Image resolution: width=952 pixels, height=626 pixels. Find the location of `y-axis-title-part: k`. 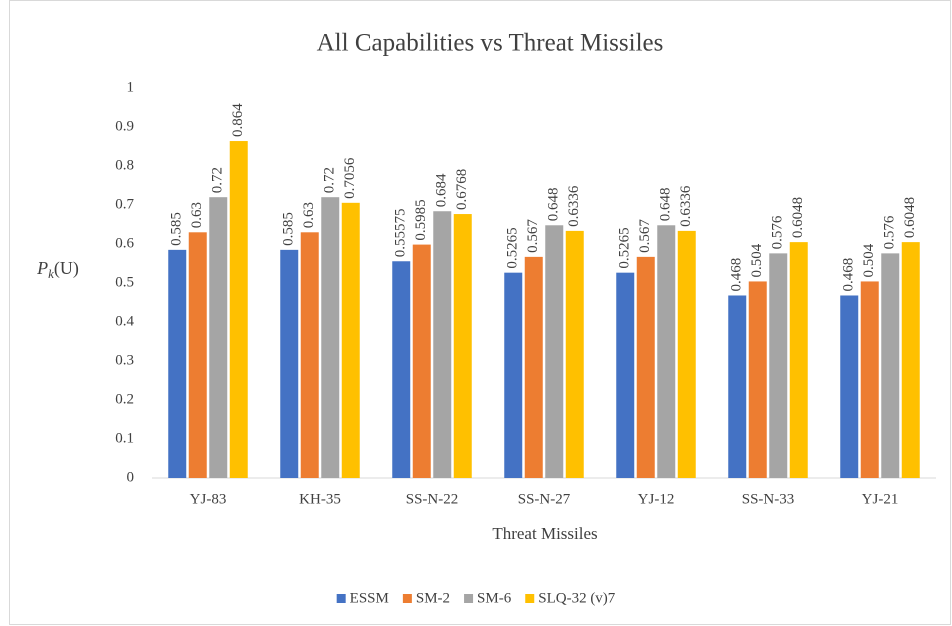

y-axis-title-part: k is located at coordinates (51, 273).